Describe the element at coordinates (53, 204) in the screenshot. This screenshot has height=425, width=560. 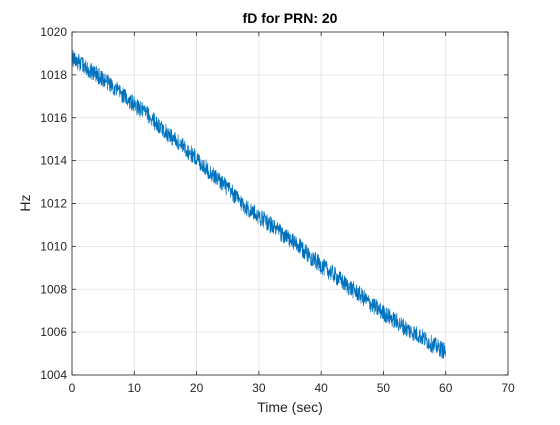
I see `y-tick-label: 1012` at that location.